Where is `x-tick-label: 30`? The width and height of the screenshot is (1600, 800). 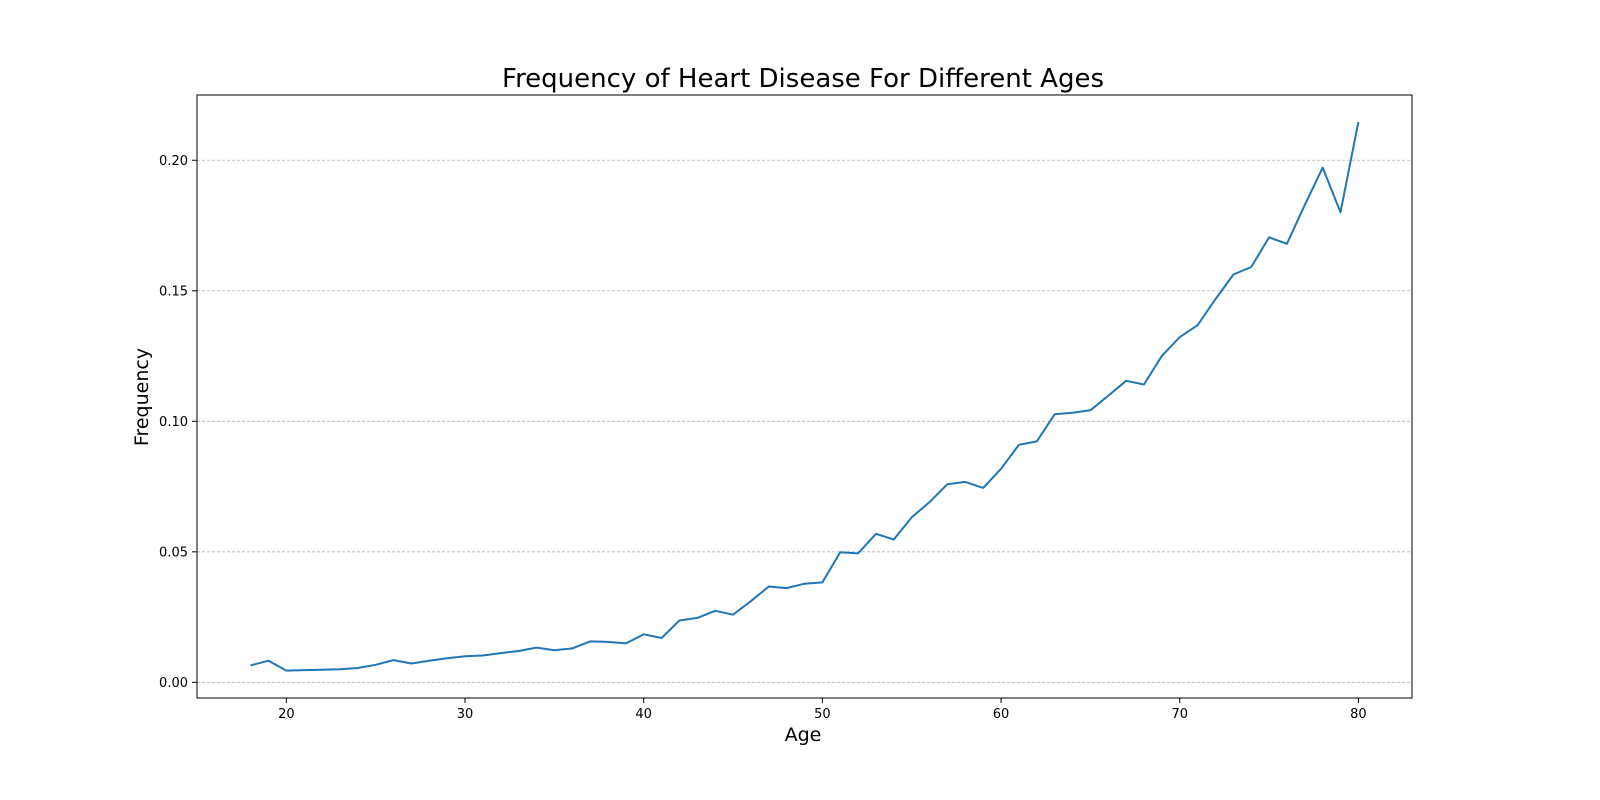 x-tick-label: 30 is located at coordinates (465, 714).